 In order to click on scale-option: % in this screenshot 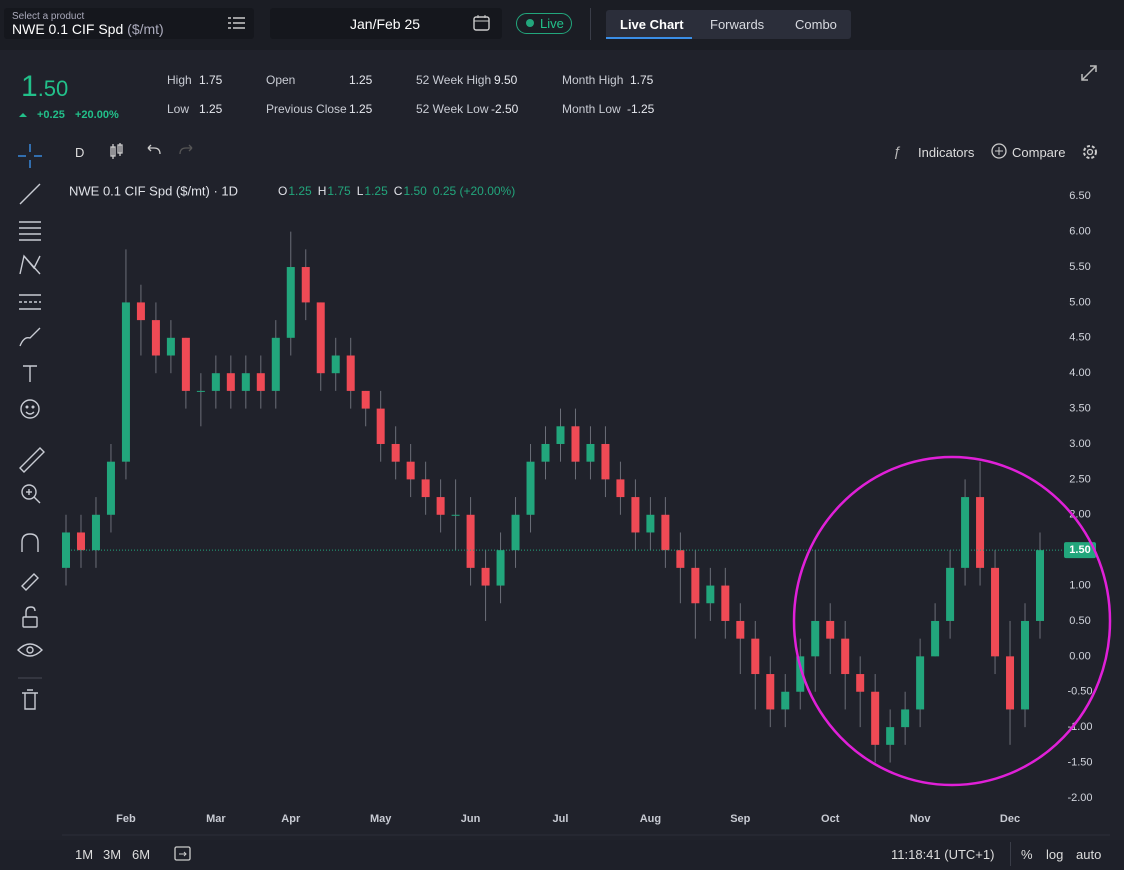, I will do `click(1027, 854)`.